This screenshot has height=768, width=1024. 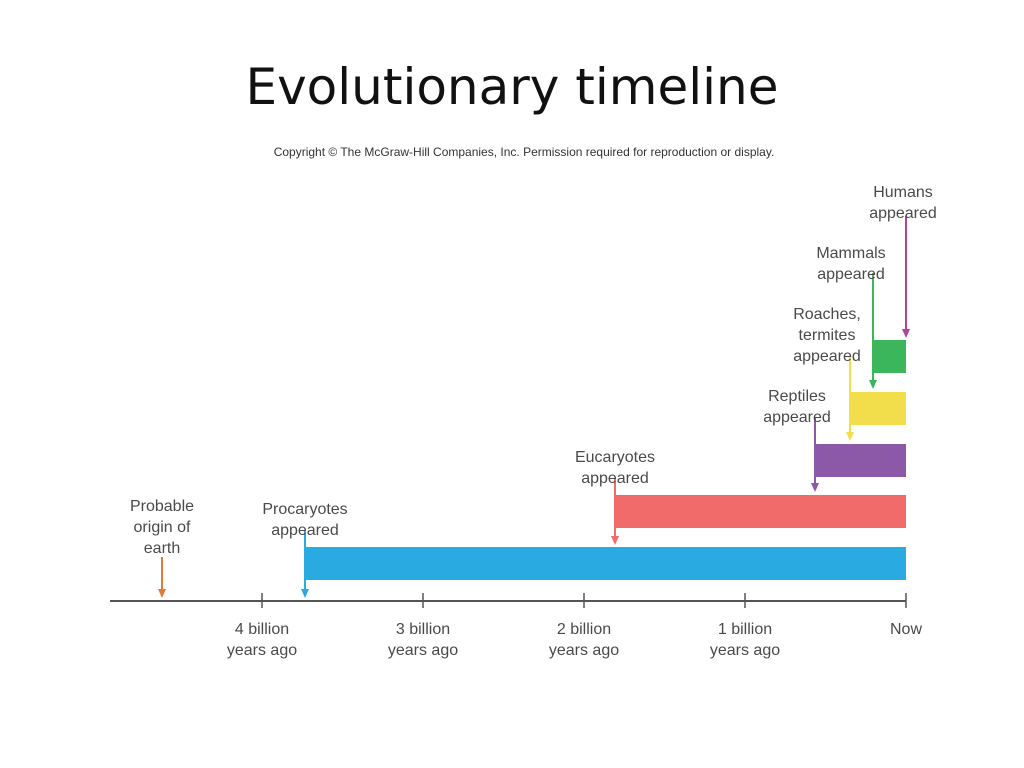 I want to click on slide-title: Evolutionary timeline, so click(x=512, y=87).